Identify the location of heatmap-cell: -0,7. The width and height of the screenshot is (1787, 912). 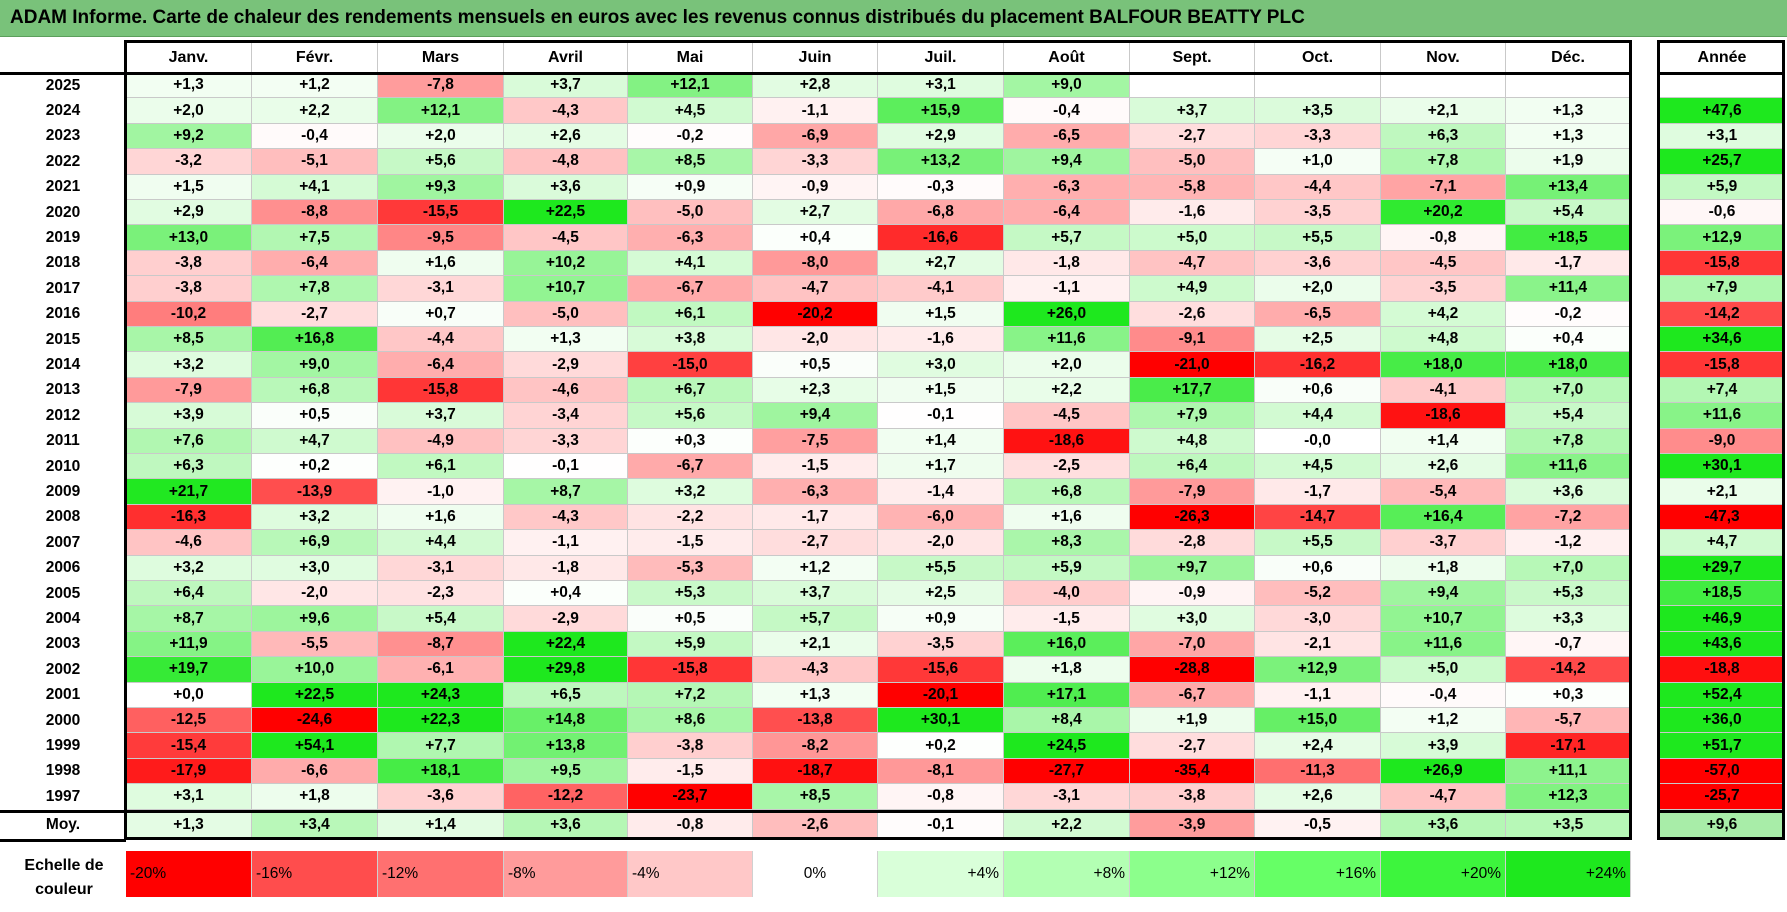
(1568, 644).